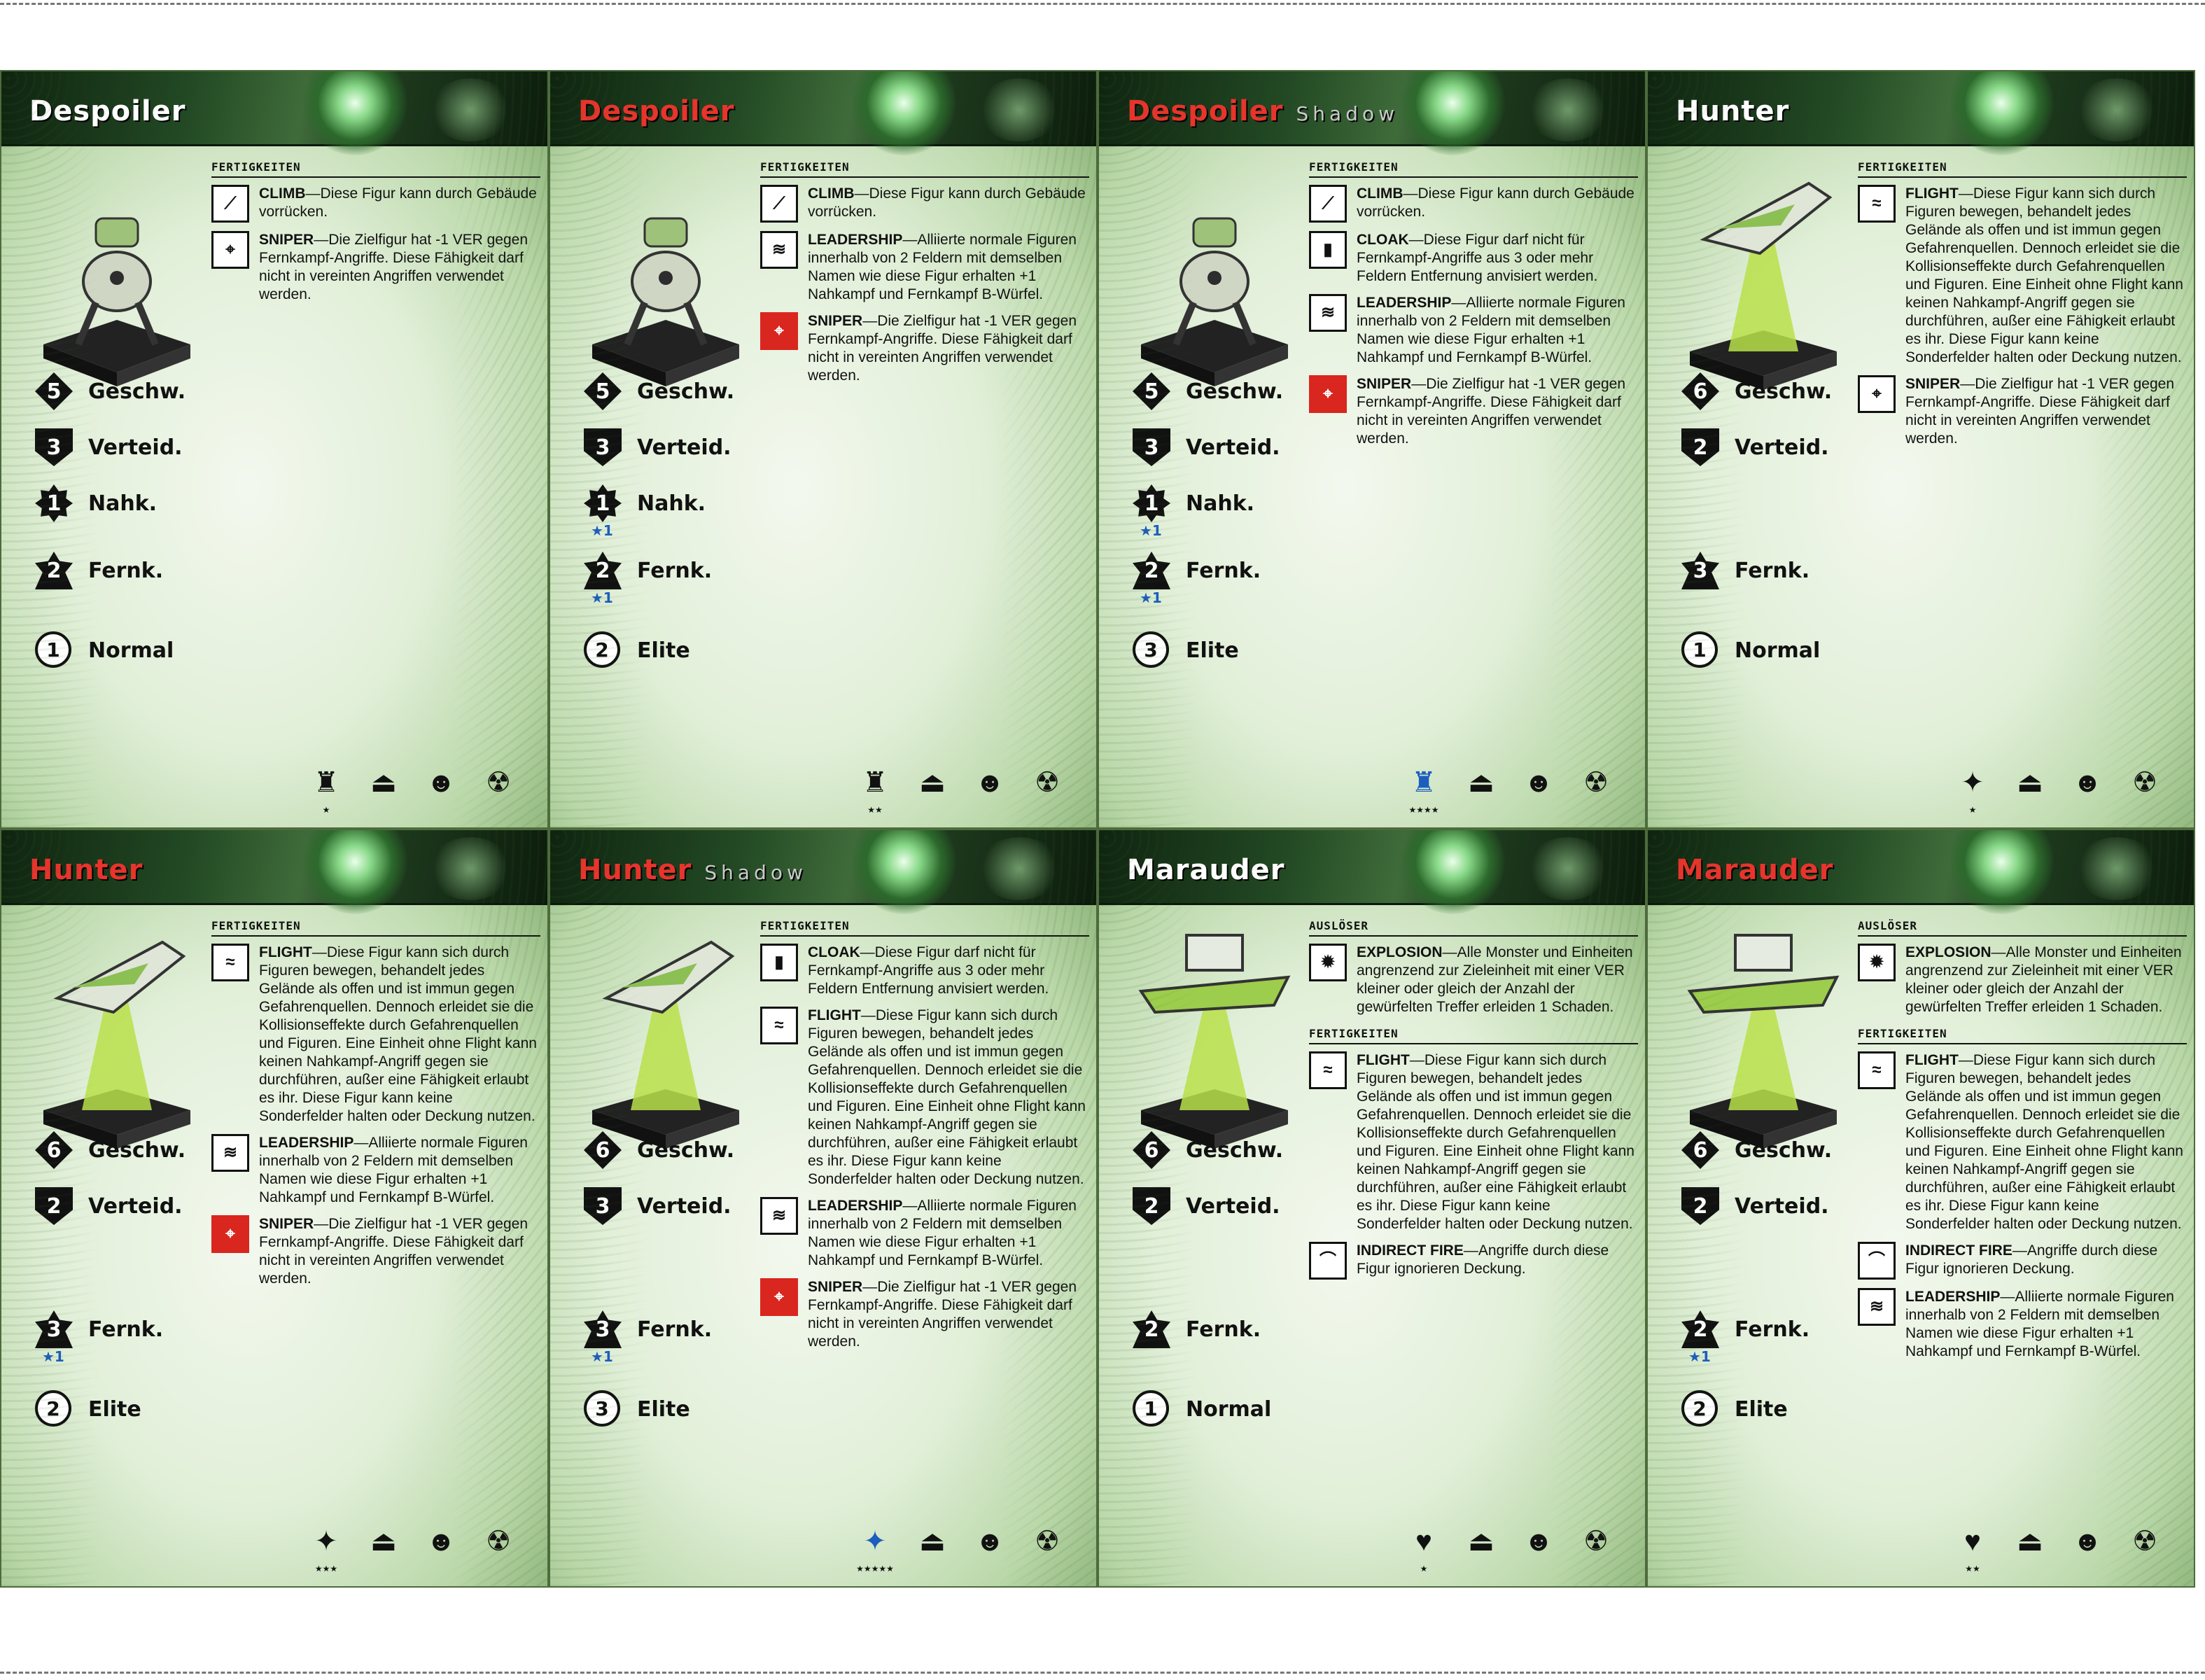 Image resolution: width=2205 pixels, height=1680 pixels. I want to click on faction-icon-tray: ♜ ★★ ⏏ ☻ ☢, so click(961, 789).